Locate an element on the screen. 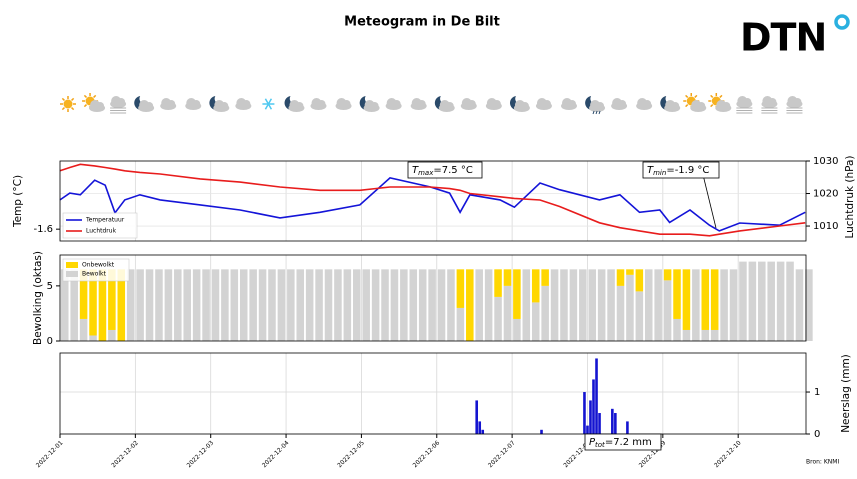  title: Meteogram in De Bilt is located at coordinates (422, 22).